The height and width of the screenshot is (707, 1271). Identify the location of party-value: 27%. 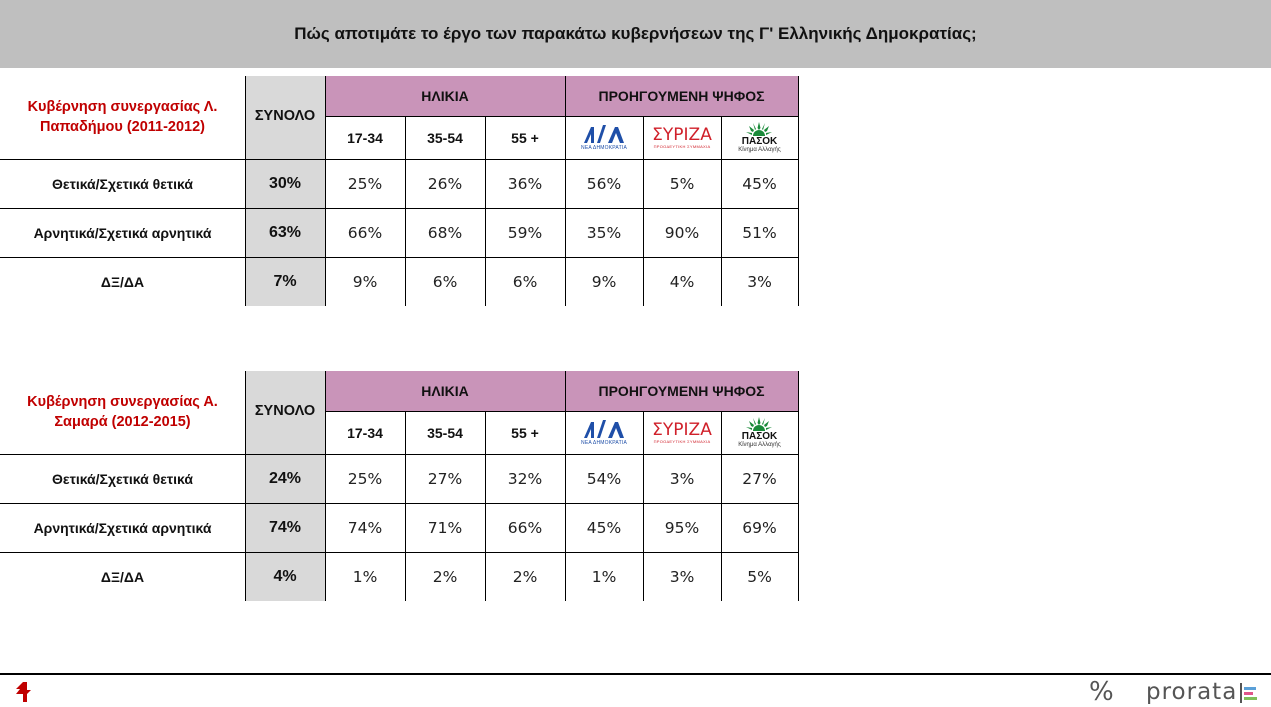
(759, 478).